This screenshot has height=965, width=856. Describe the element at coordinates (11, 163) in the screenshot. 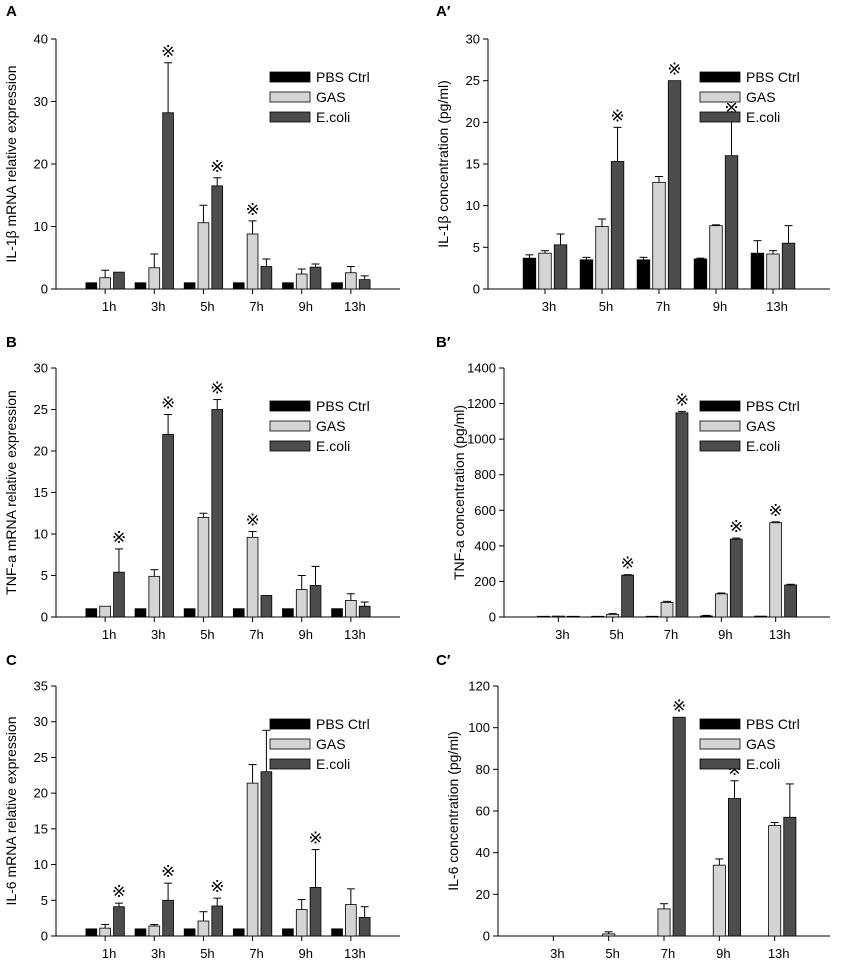

I see `y-axis-title: IL-1β mRNA relative expression` at that location.